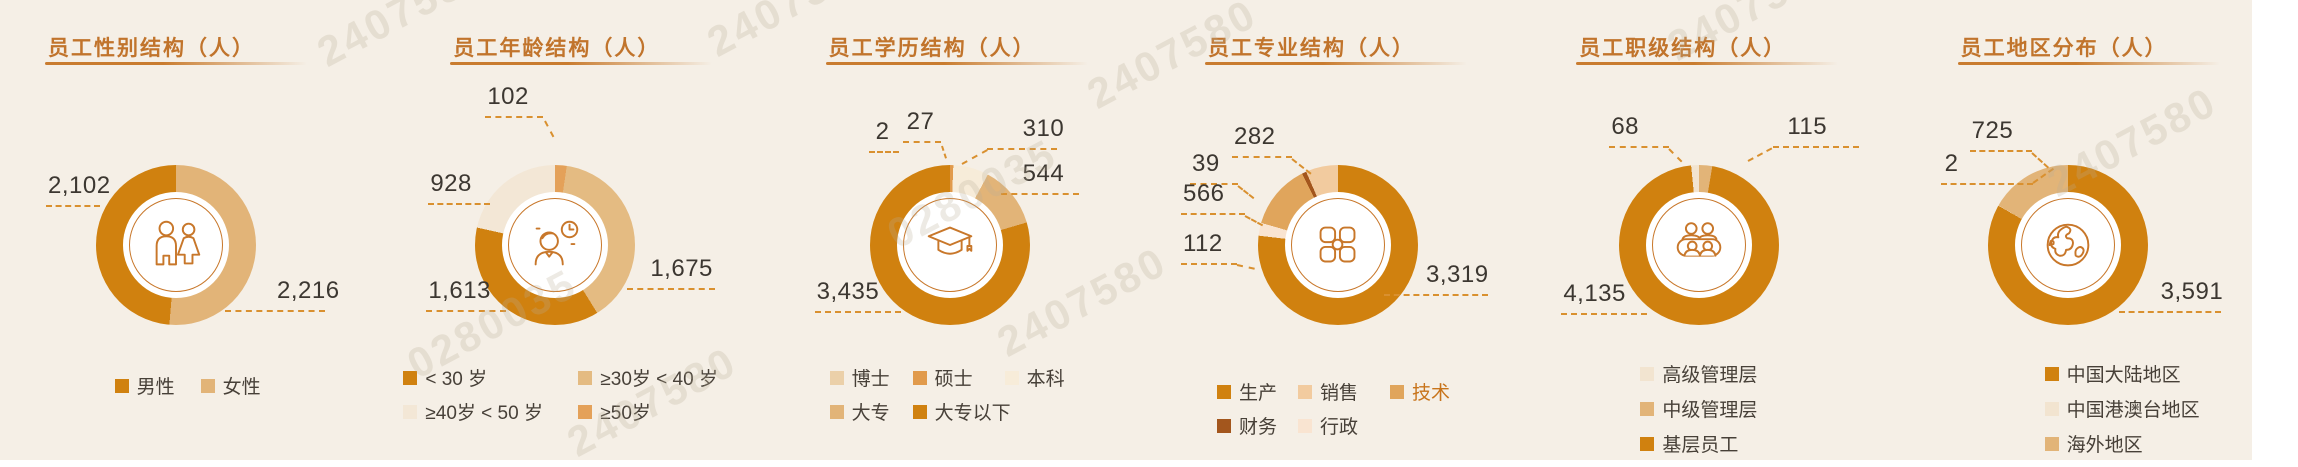  I want to click on value-label: 544, so click(1043, 173).